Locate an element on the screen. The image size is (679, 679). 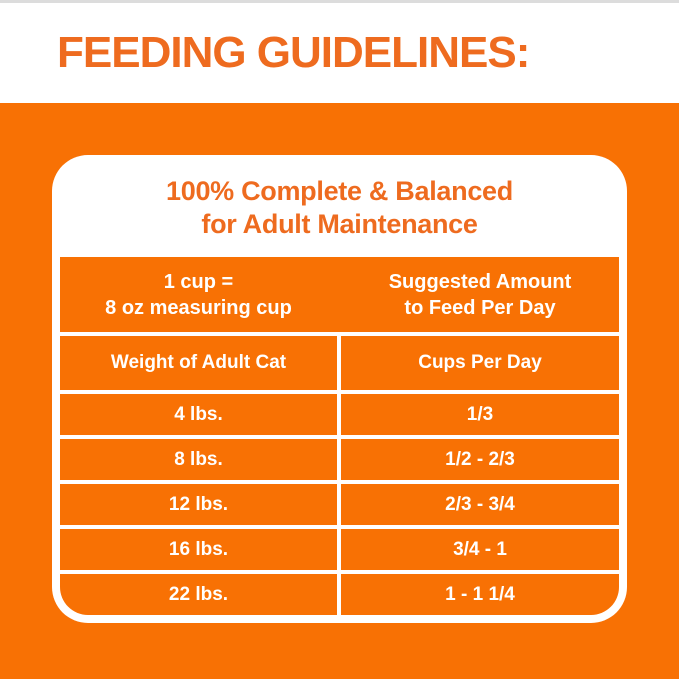
header-band: FEEDING GUIDELINES: is located at coordinates (339, 53).